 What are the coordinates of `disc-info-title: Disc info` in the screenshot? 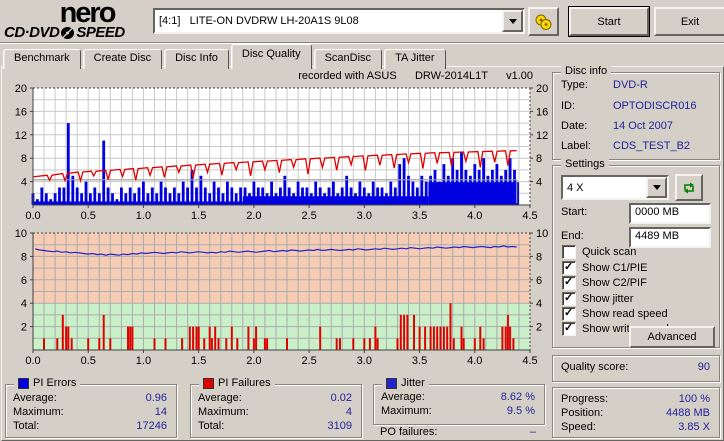 It's located at (586, 71).